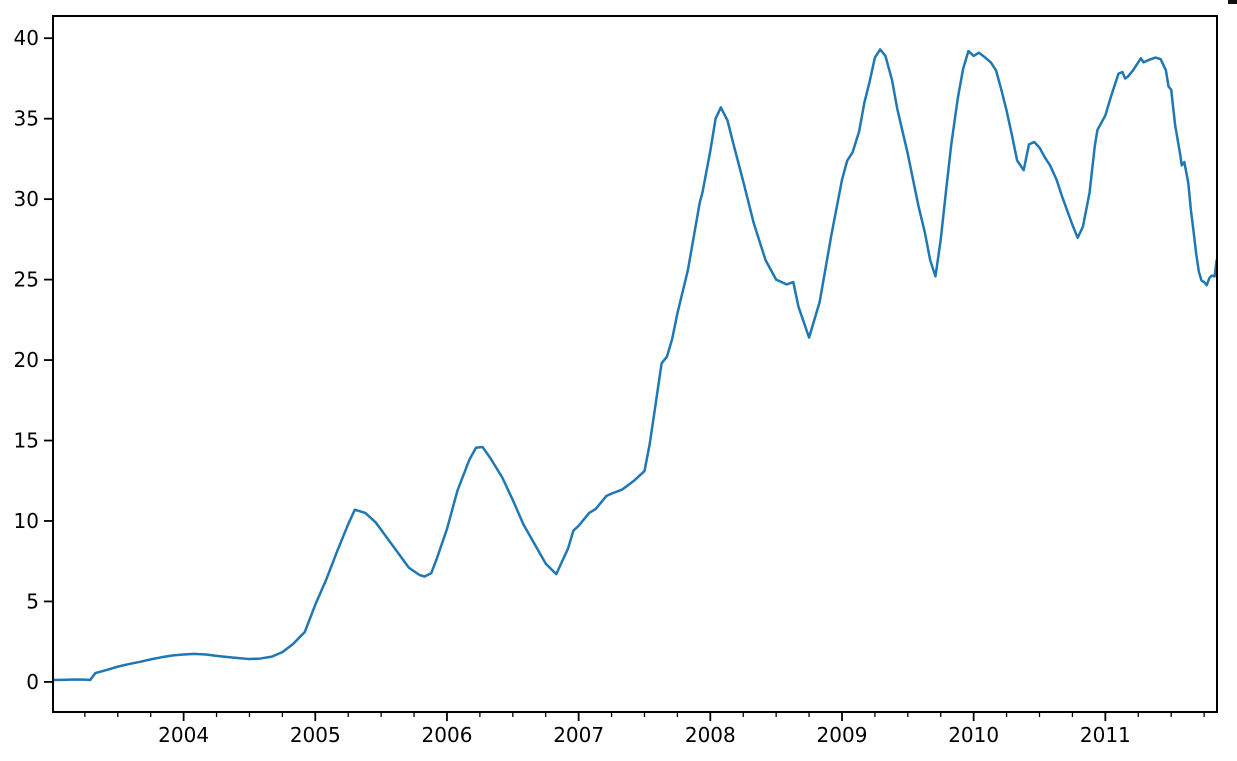  I want to click on y-axis-tick-label: 35, so click(26, 119).